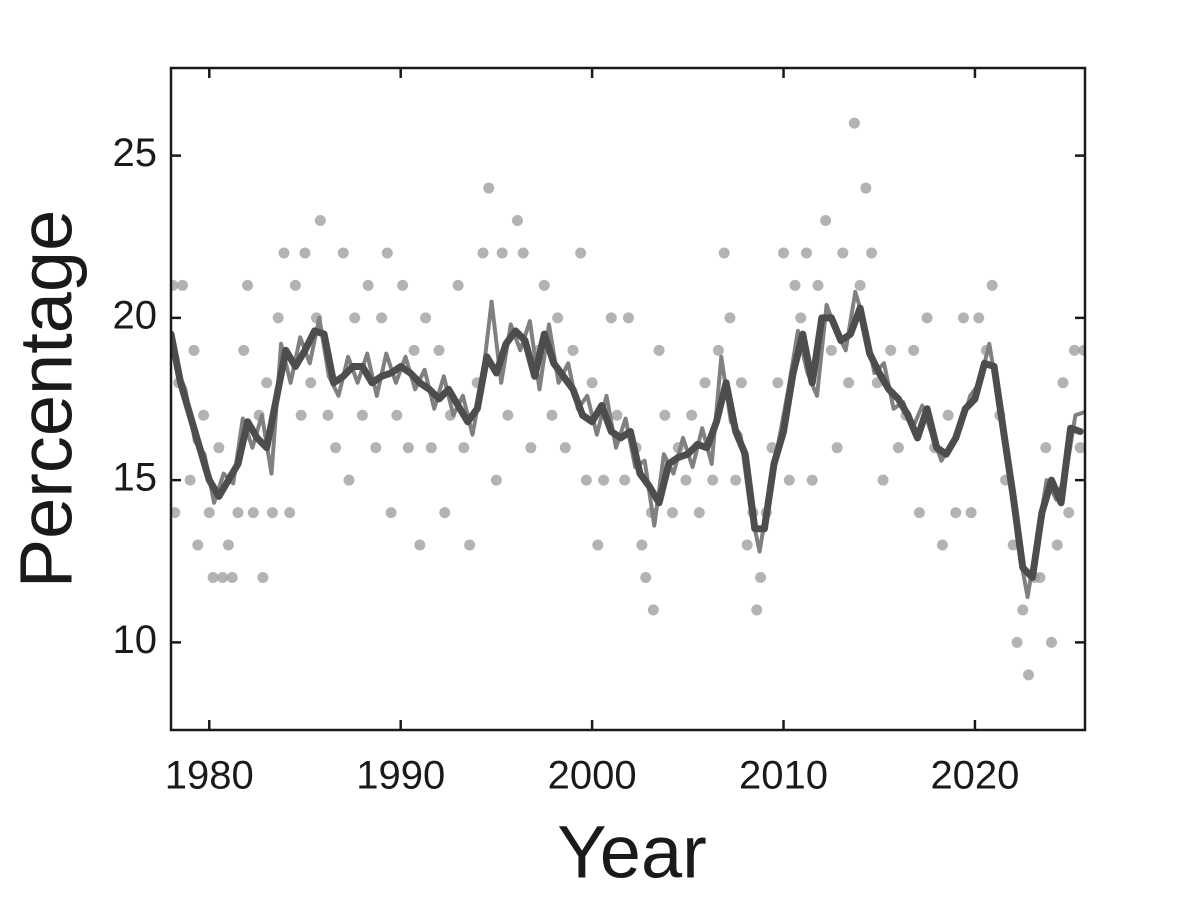  Describe the element at coordinates (209, 776) in the screenshot. I see `x-tick-label: 1980` at that location.